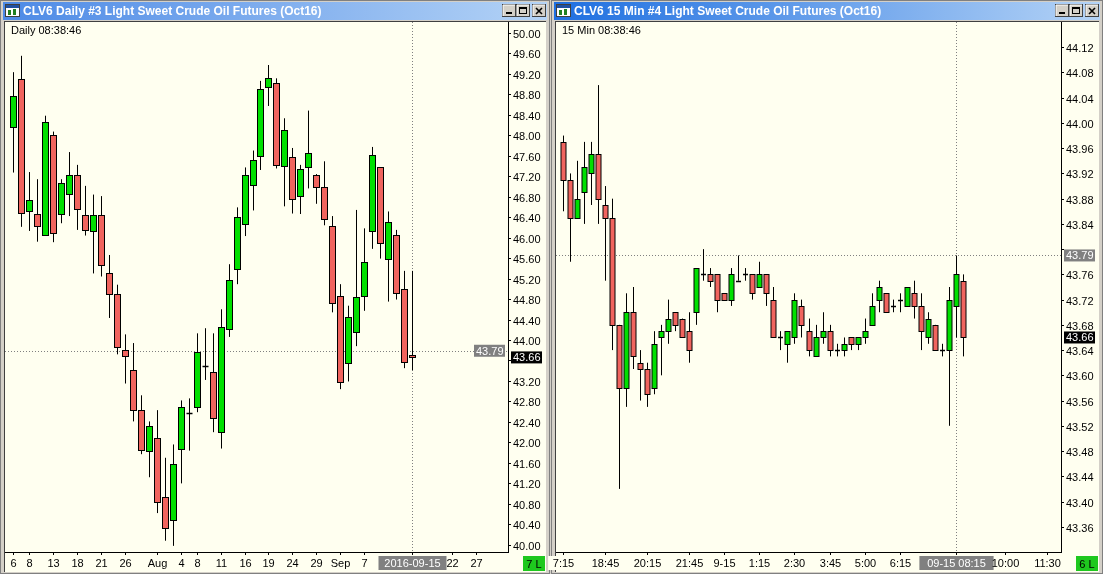 The height and width of the screenshot is (574, 1103). I want to click on y-tick-label: 43.72, so click(1080, 300).